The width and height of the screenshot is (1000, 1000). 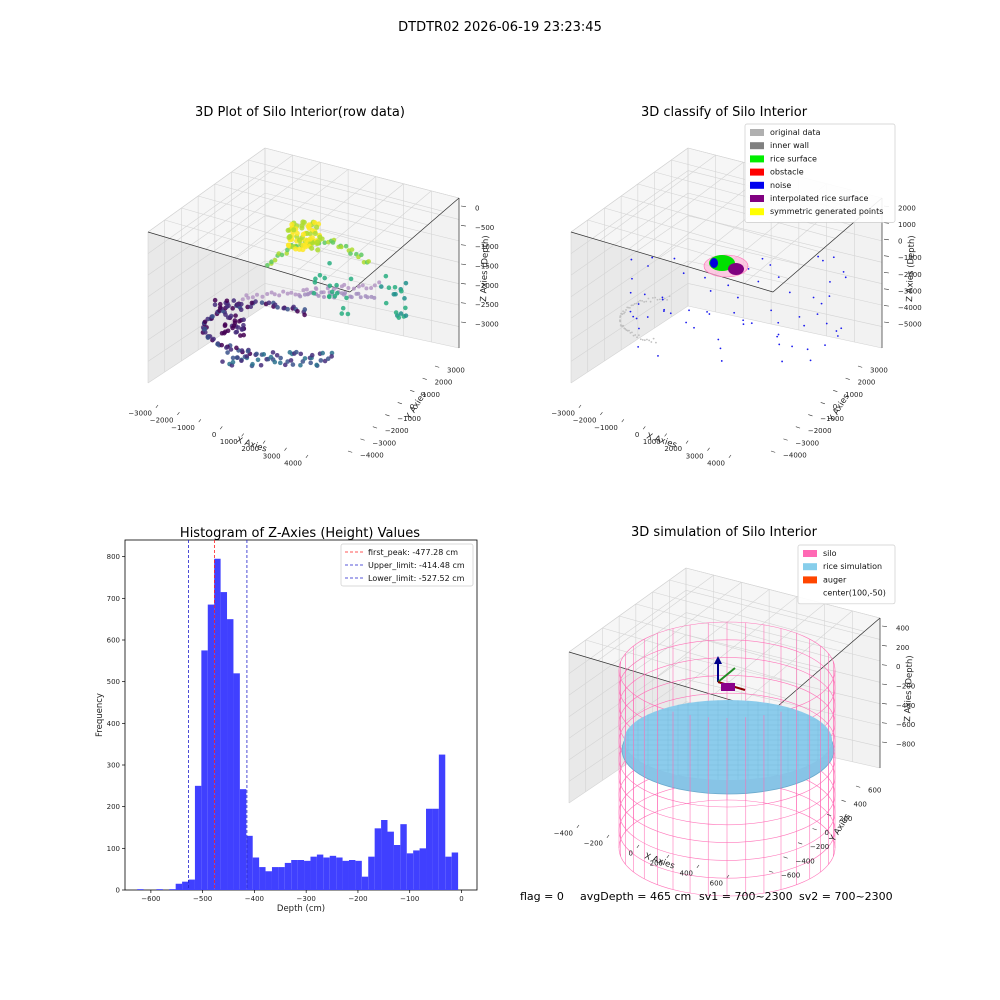 What do you see at coordinates (298, 724) in the screenshot?
I see `histogram-bars` at bounding box center [298, 724].